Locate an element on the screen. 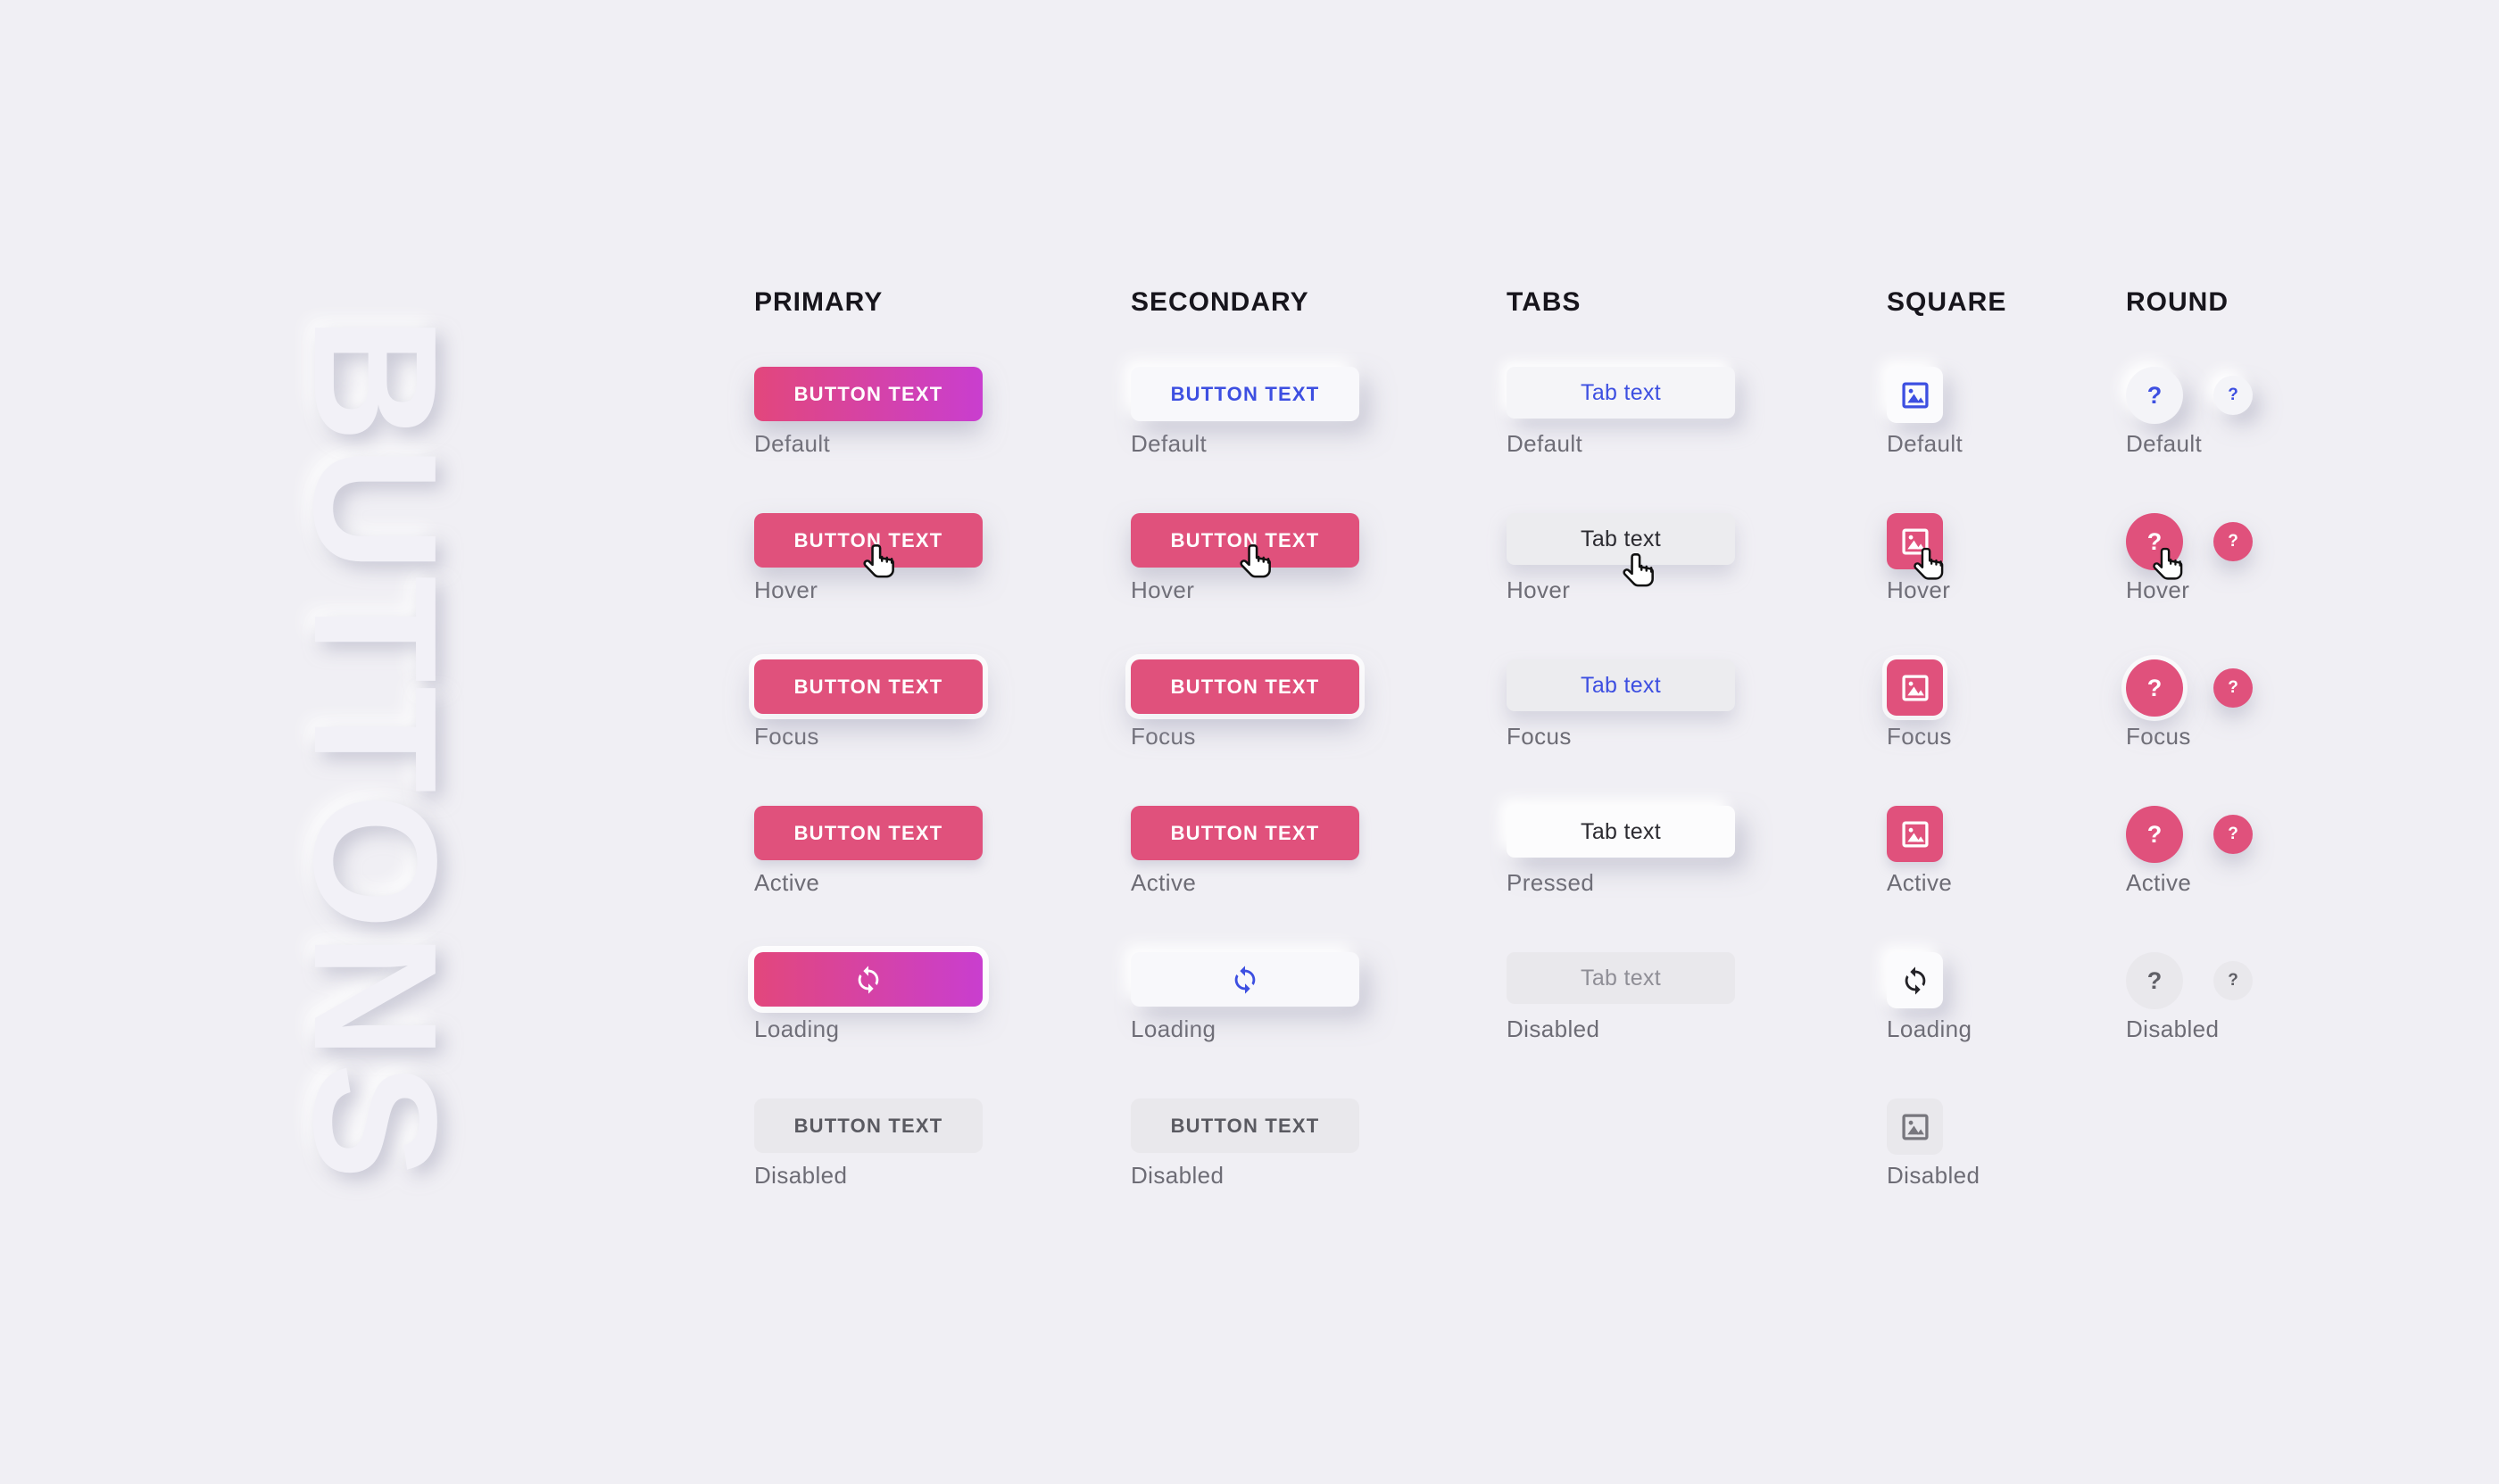  row-secondary-focus: BUTTON TEXT Focus is located at coordinates (1245, 704).